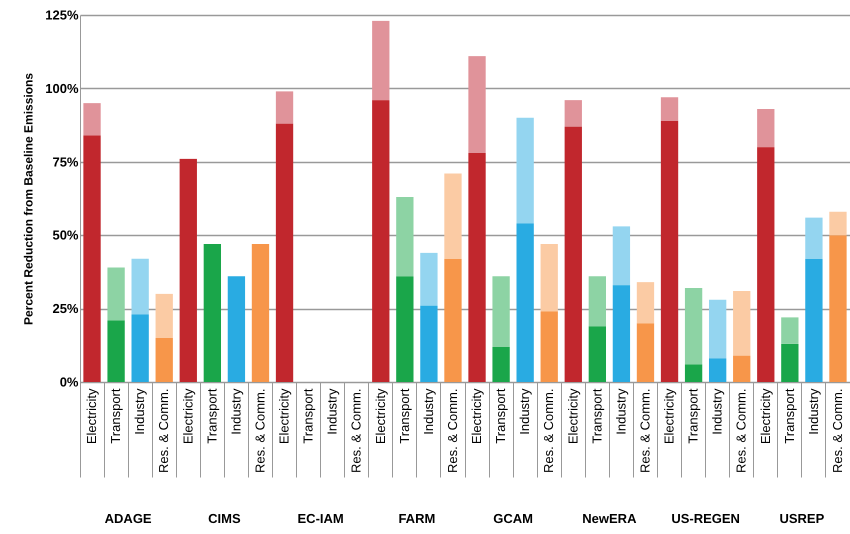 This screenshot has height=534, width=850. What do you see at coordinates (224, 518) in the screenshot?
I see `text: CIMS` at bounding box center [224, 518].